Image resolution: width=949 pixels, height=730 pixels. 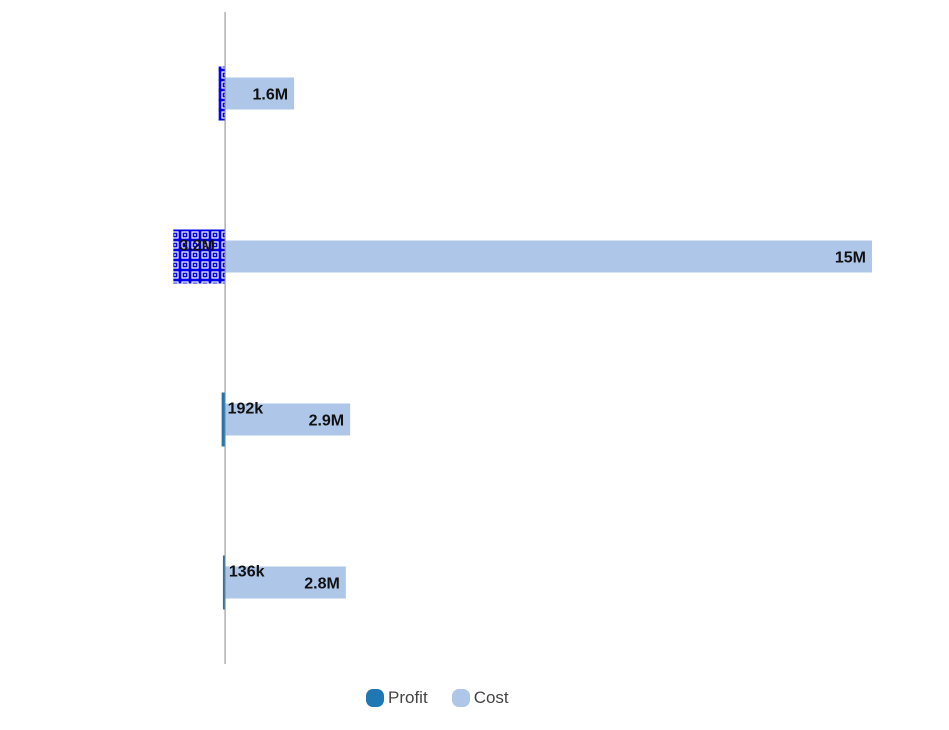 I want to click on legend-swatch-profit, so click(x=375, y=698).